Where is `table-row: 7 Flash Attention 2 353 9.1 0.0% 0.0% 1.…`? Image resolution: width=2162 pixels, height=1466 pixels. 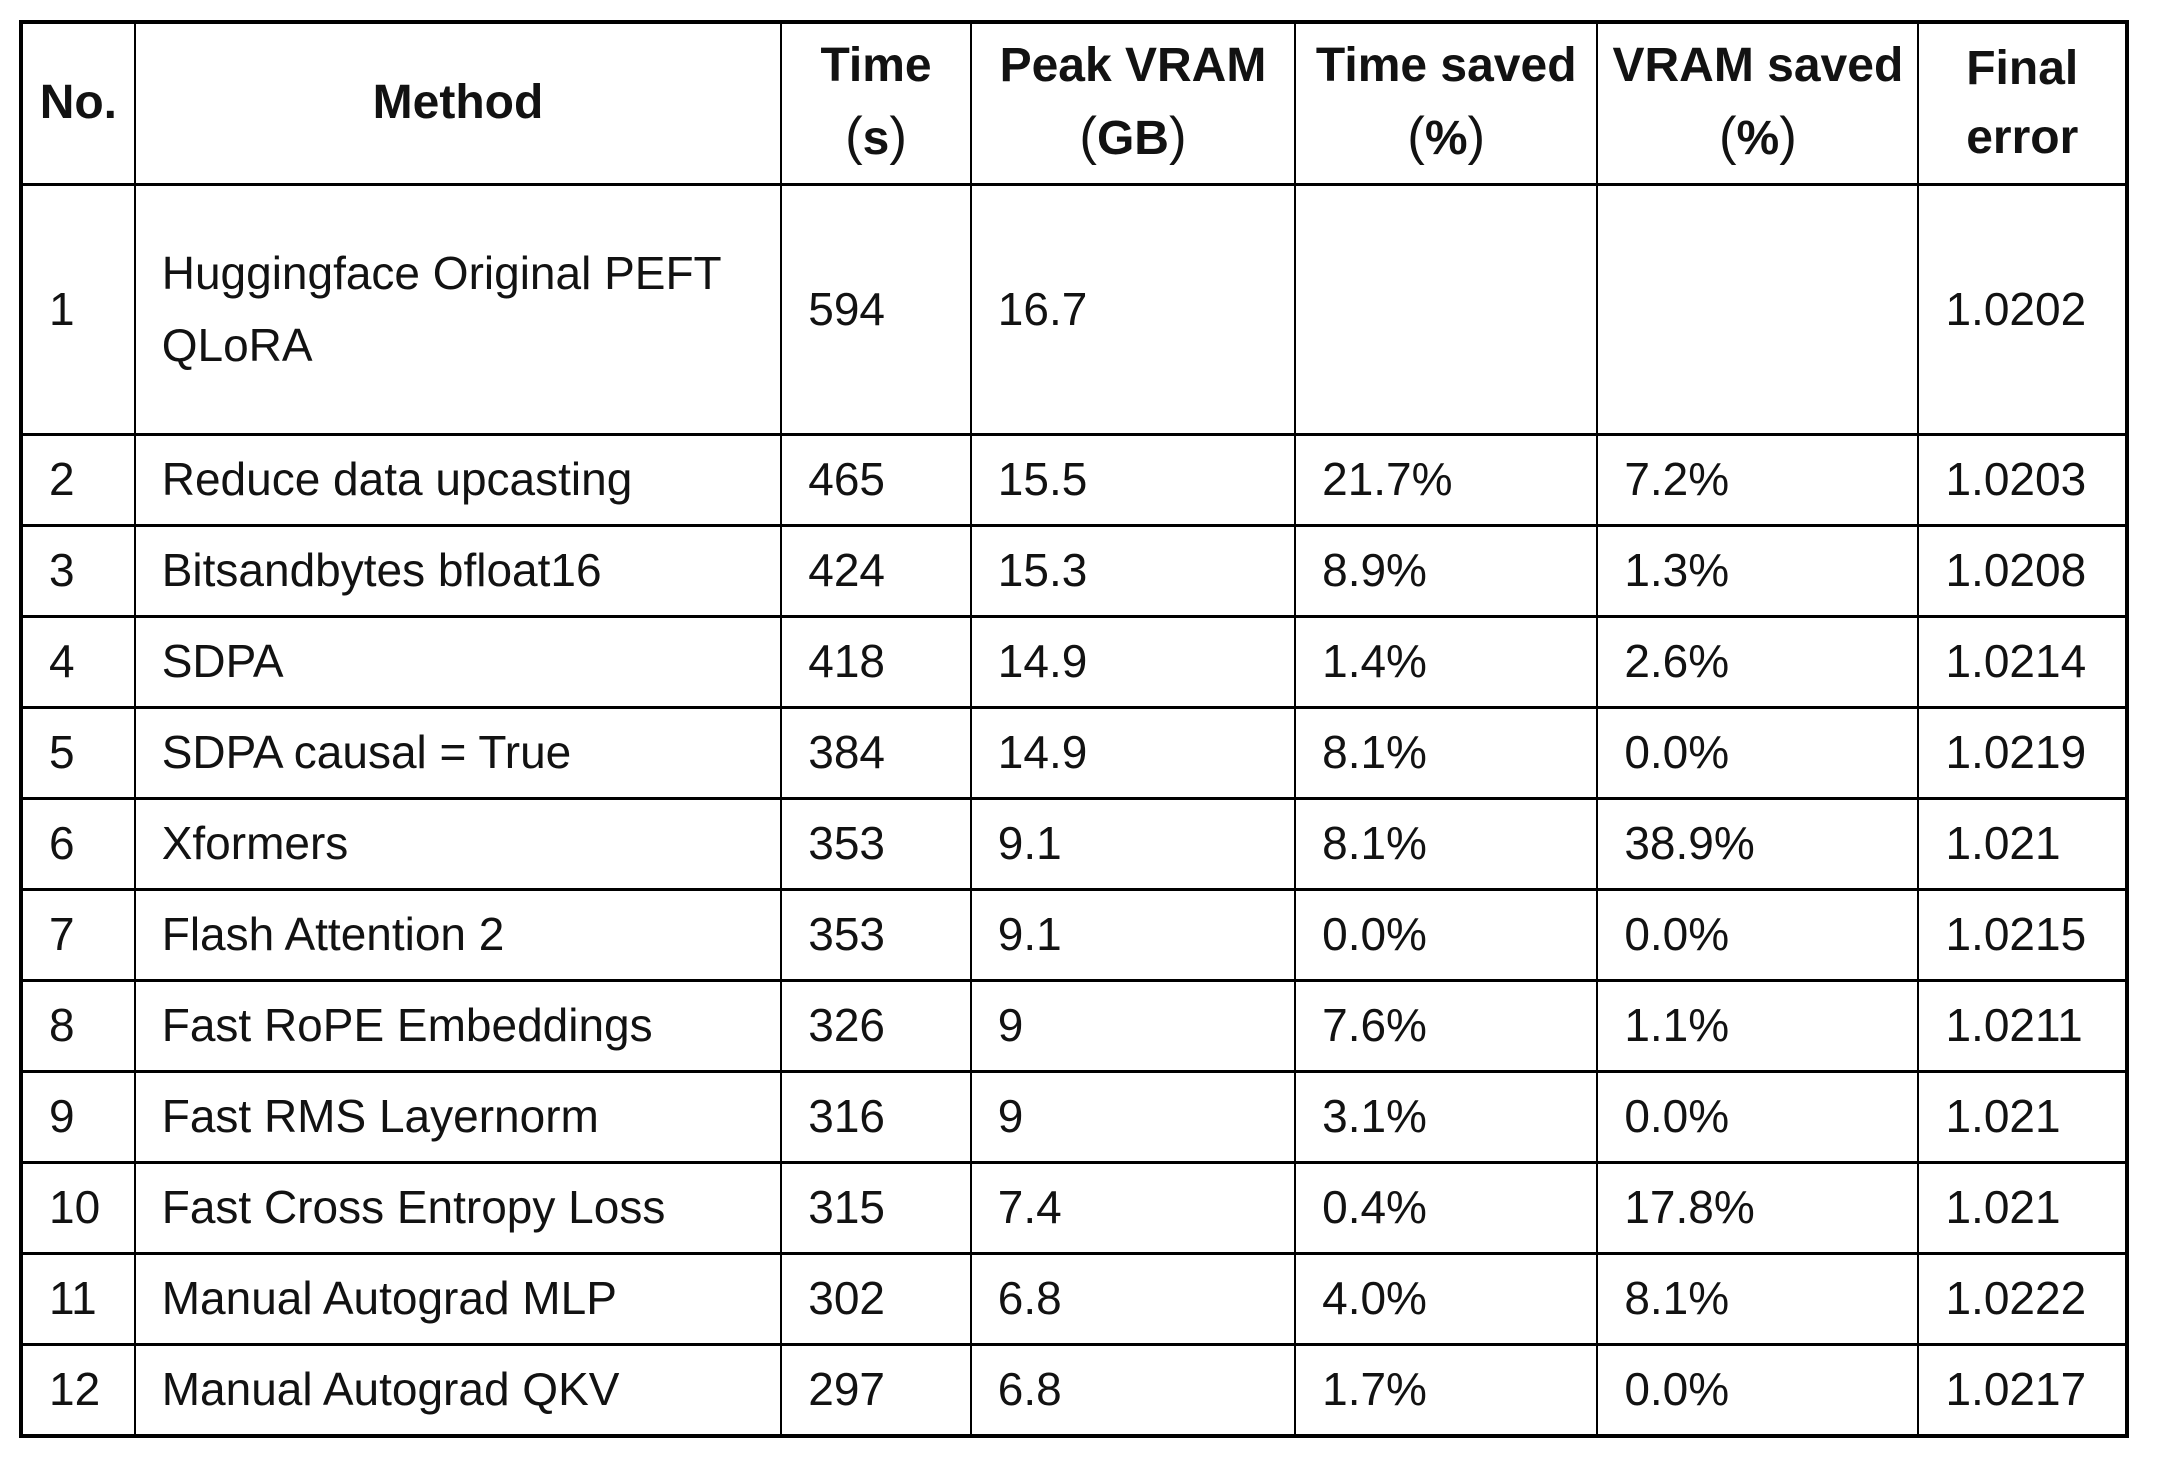
table-row: 7 Flash Attention 2 353 9.1 0.0% 0.0% 1.… is located at coordinates (1074, 935).